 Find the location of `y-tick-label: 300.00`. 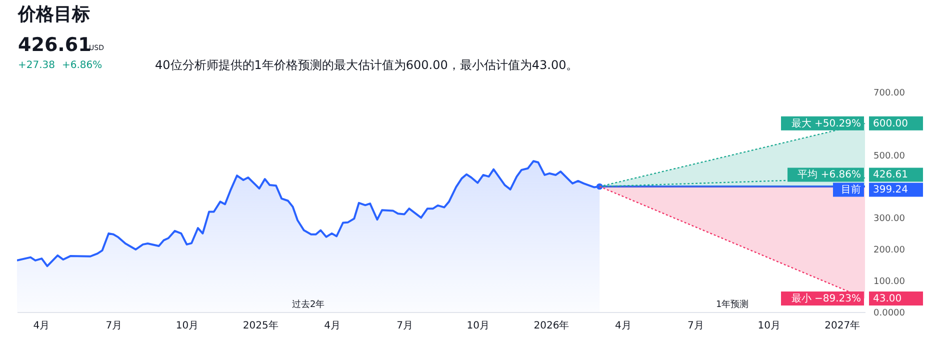

y-tick-label: 300.00 is located at coordinates (890, 219).